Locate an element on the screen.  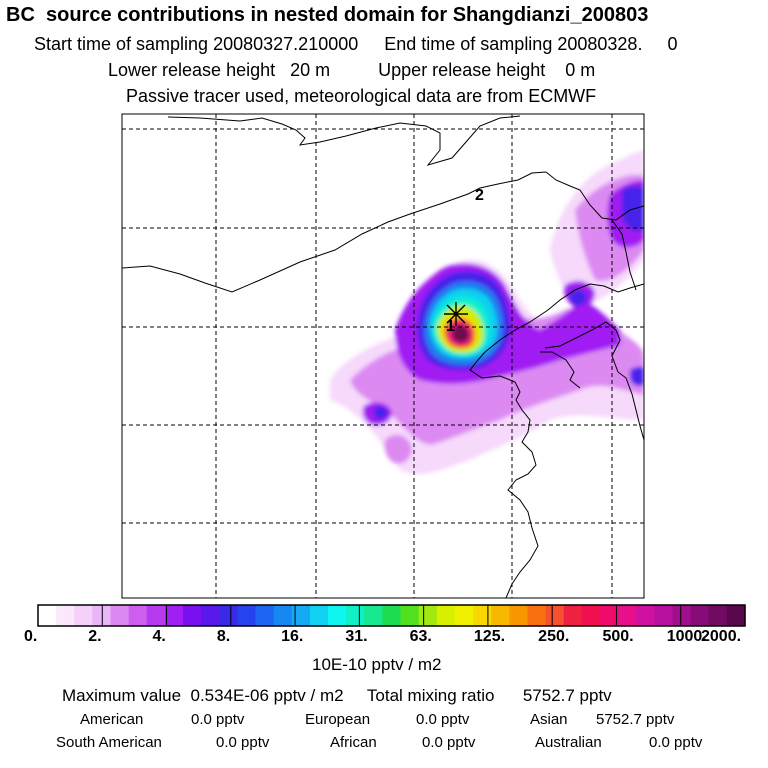
region-name-american: American is located at coordinates (112, 719).